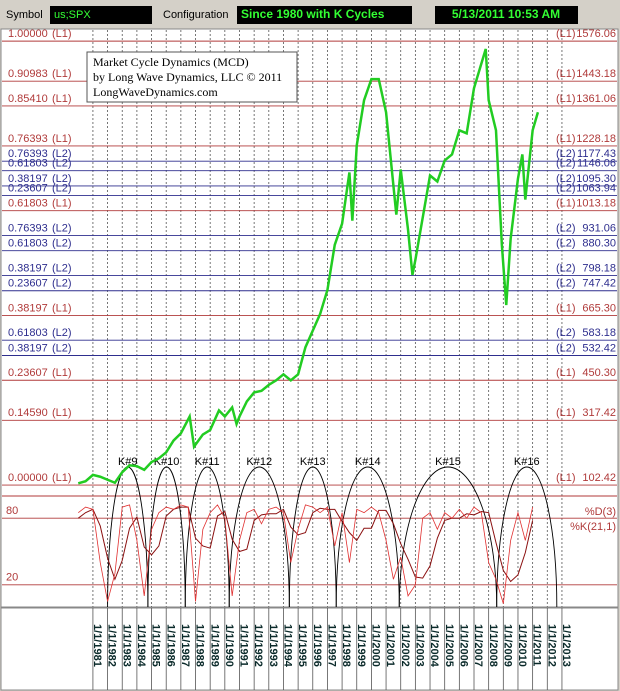 This screenshot has width=620, height=691. What do you see at coordinates (155, 92) in the screenshot?
I see `website: LongWaveDynamics.com` at bounding box center [155, 92].